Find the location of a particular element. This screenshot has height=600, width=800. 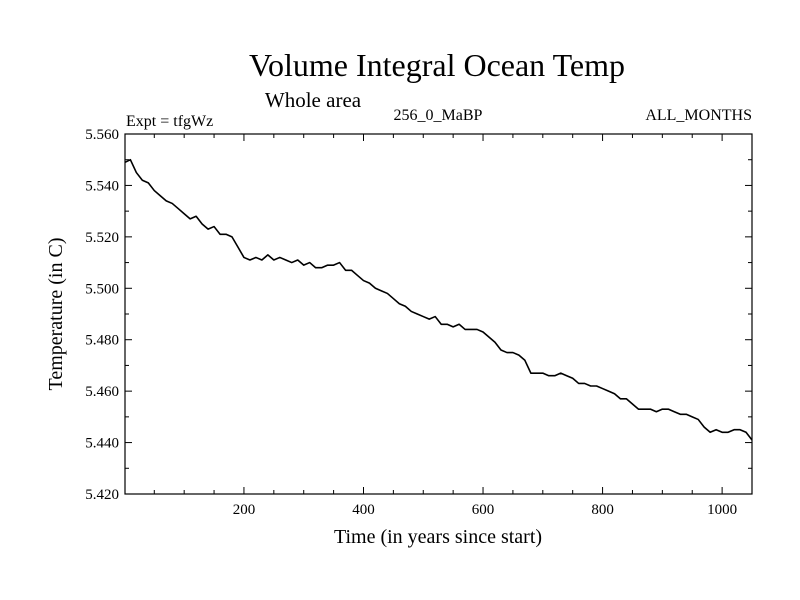

y-tick-label: 5.520 is located at coordinates (102, 238).